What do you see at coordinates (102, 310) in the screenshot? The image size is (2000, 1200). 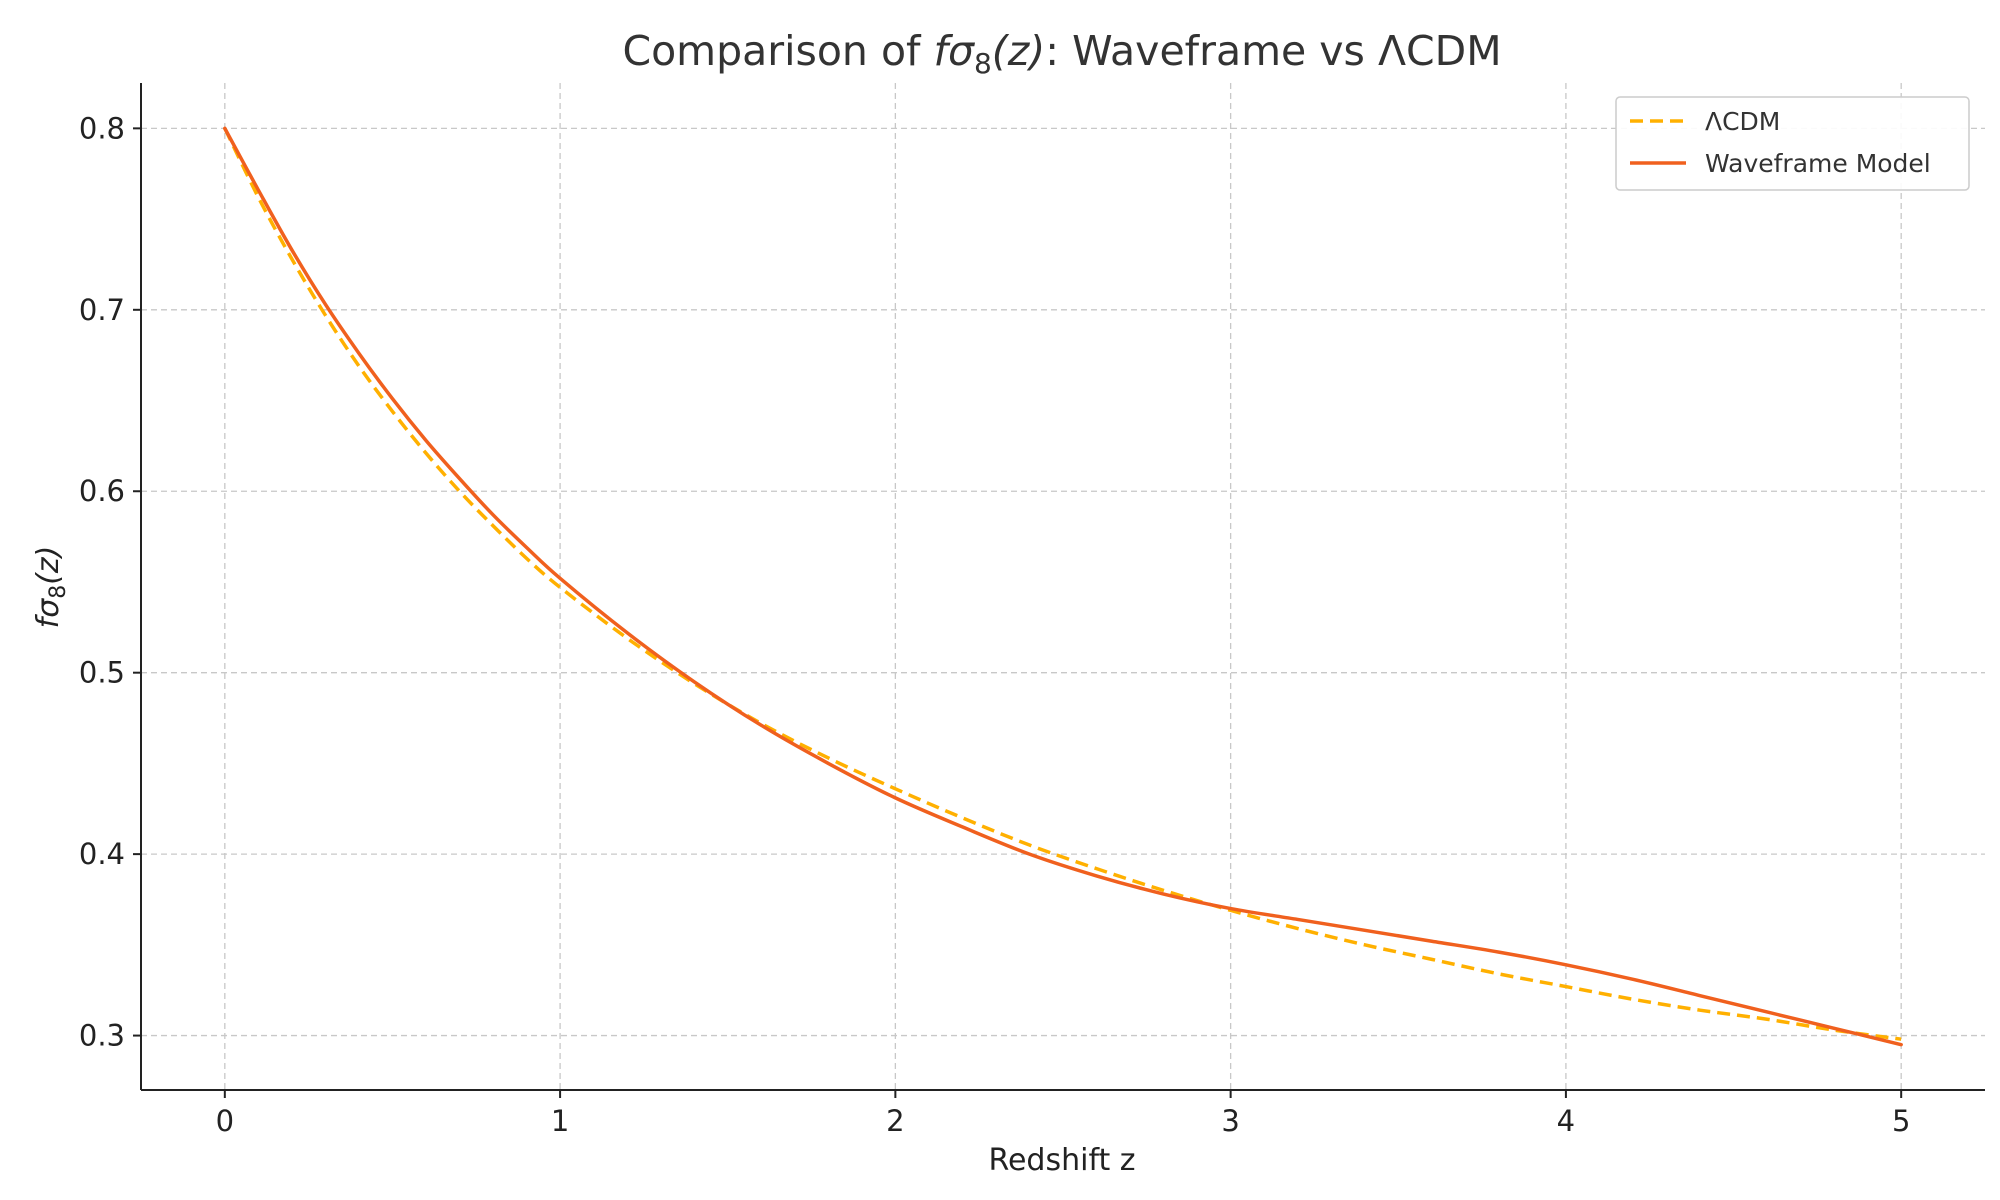 I see `y-tick-label: 0.7` at bounding box center [102, 310].